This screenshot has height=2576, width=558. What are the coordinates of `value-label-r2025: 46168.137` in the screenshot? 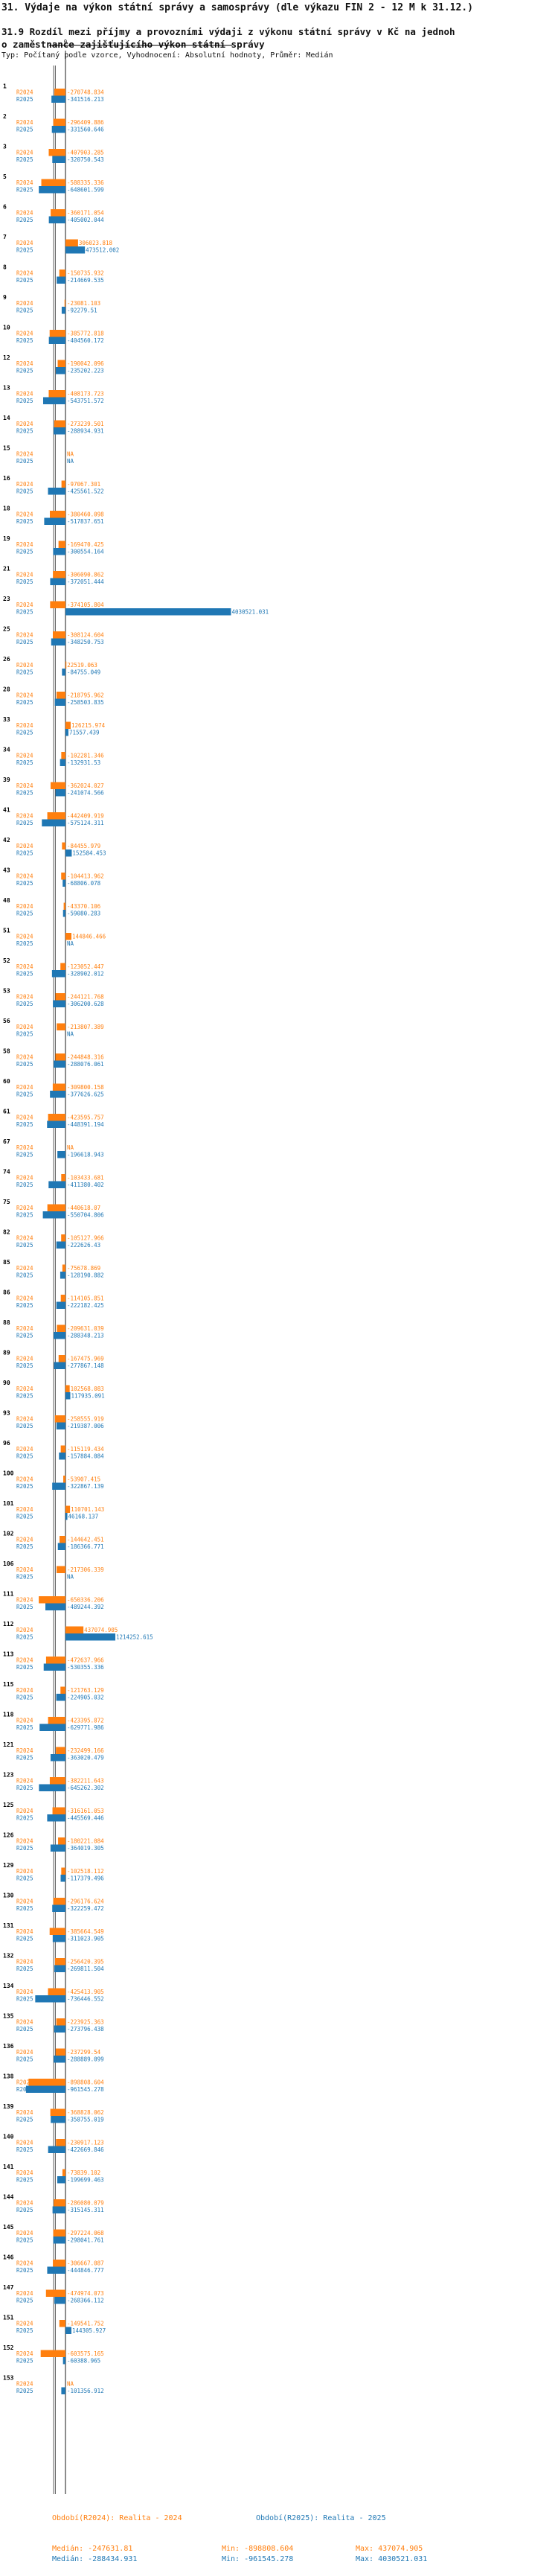 It's located at (83, 1517).